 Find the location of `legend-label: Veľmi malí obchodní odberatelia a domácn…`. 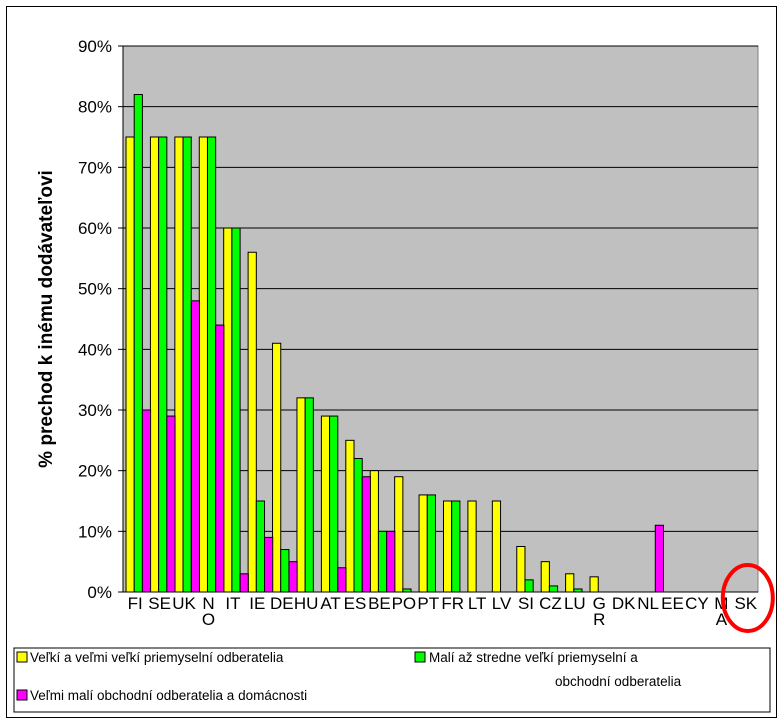

legend-label: Veľmi malí obchodní odberatelia a domácn… is located at coordinates (168, 695).